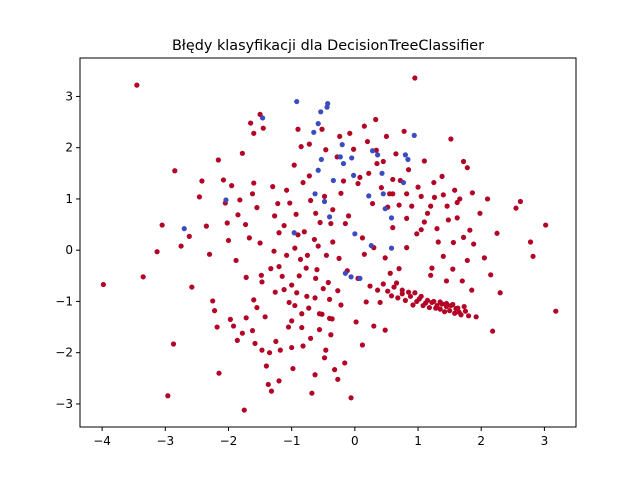 Image resolution: width=640 pixels, height=480 pixels. Describe the element at coordinates (64, 301) in the screenshot. I see `y-tick-label: −1` at that location.